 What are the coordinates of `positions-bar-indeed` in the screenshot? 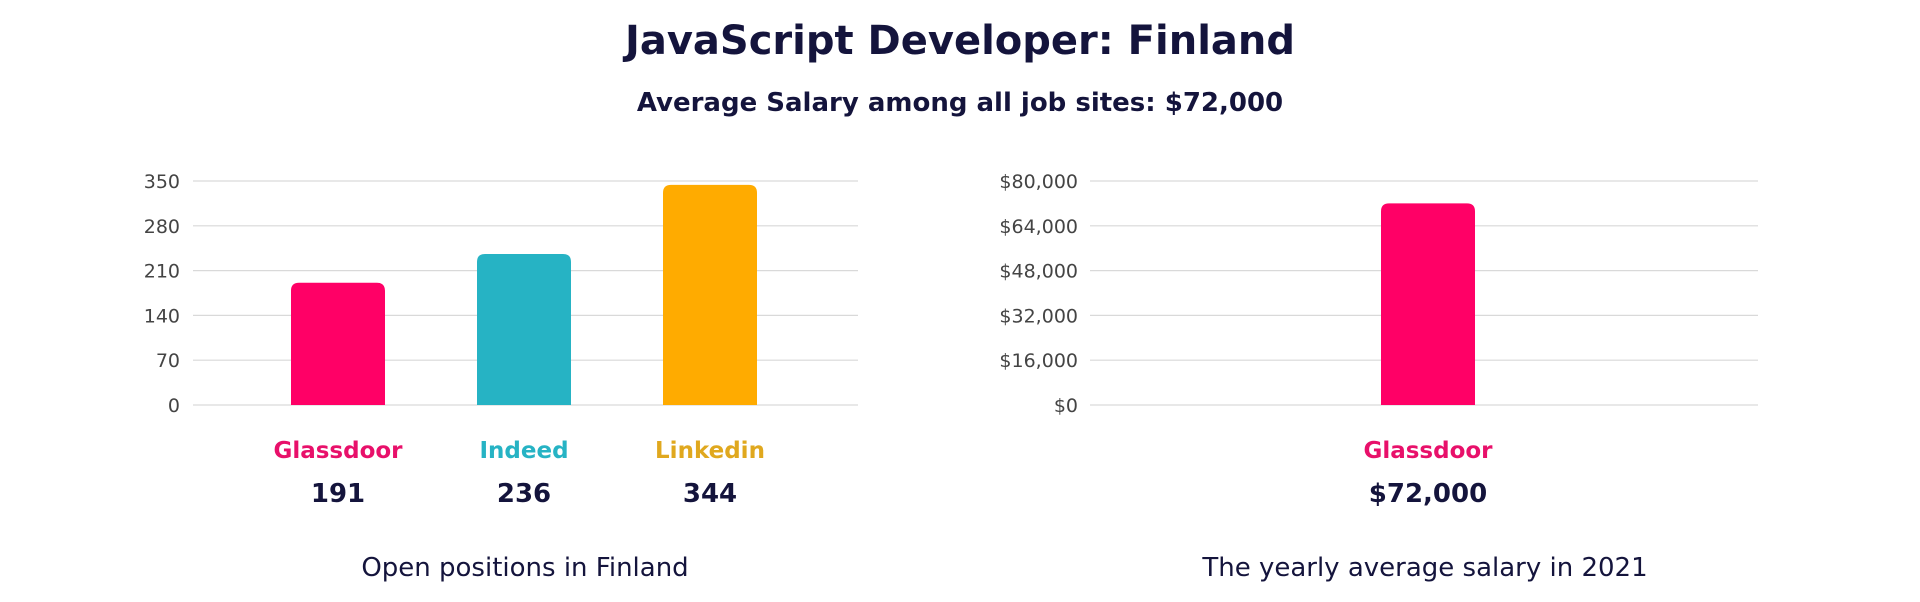 It's located at (524, 329).